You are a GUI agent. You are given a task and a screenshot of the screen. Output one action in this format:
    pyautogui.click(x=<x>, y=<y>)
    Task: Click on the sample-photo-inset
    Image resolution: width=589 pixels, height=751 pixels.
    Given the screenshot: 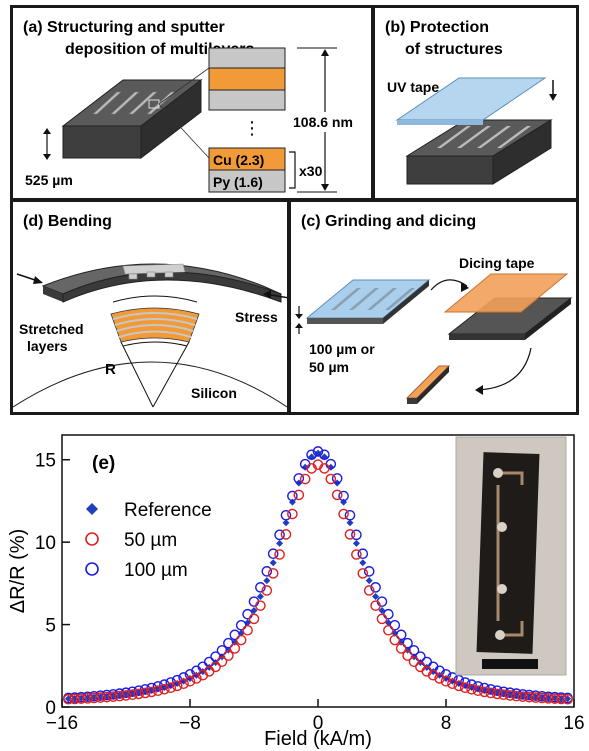 What is the action you would take?
    pyautogui.click(x=511, y=556)
    